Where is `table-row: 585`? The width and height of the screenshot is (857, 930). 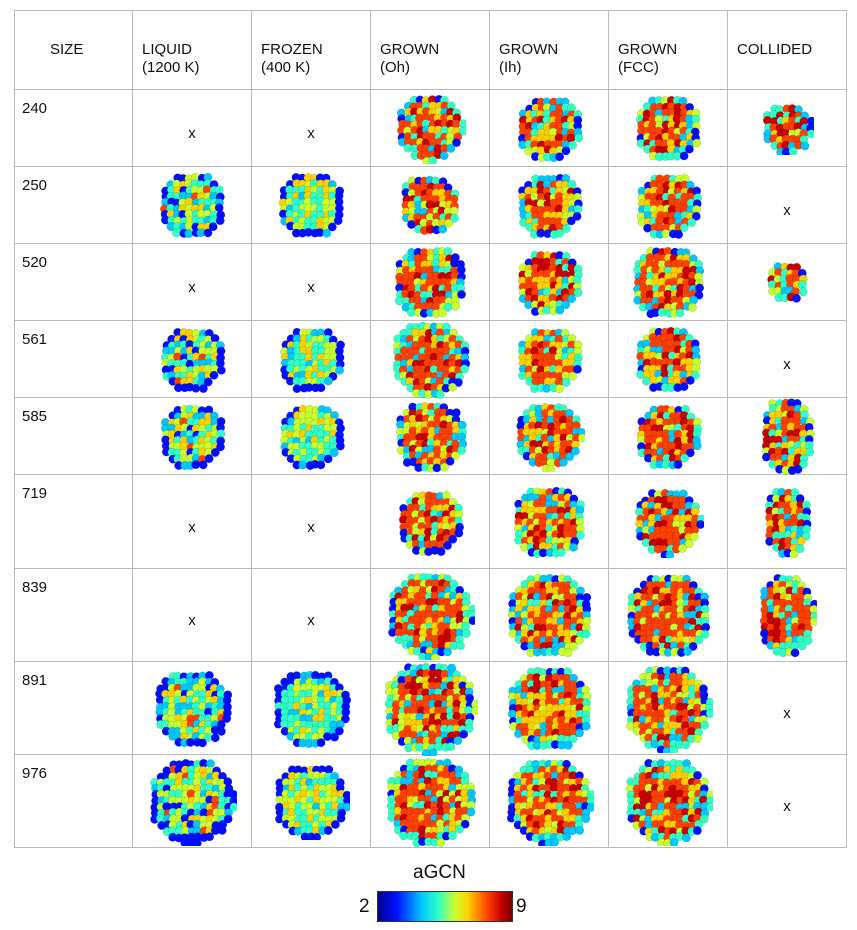 table-row: 585 is located at coordinates (430, 436).